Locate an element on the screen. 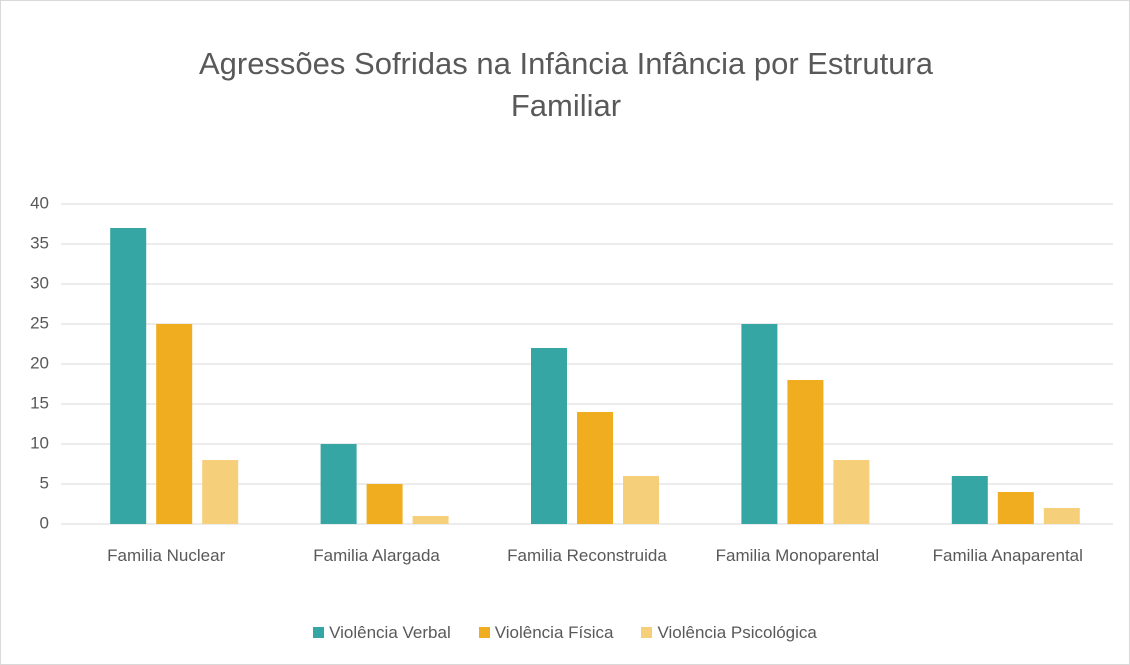  legend-item: Violência Psicológica is located at coordinates (729, 633).